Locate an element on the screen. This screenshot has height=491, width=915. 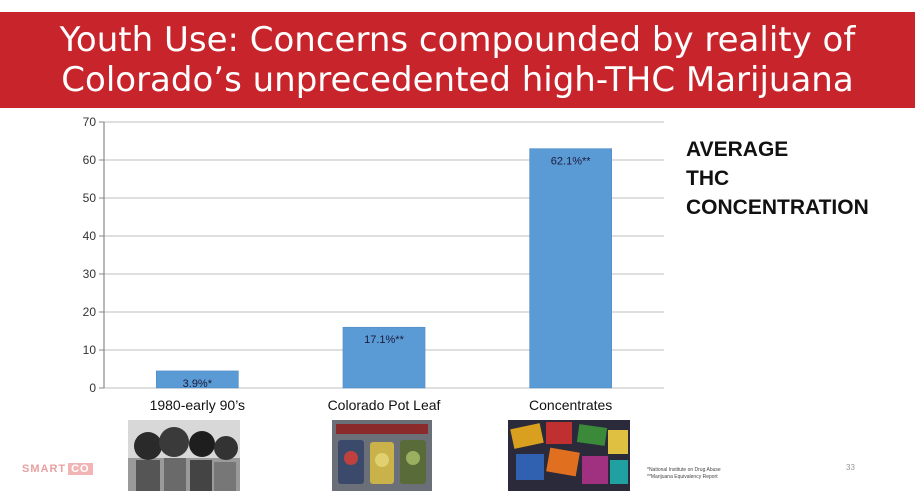
footnote-2: **Marijuana Equivalency Report is located at coordinates (682, 477).